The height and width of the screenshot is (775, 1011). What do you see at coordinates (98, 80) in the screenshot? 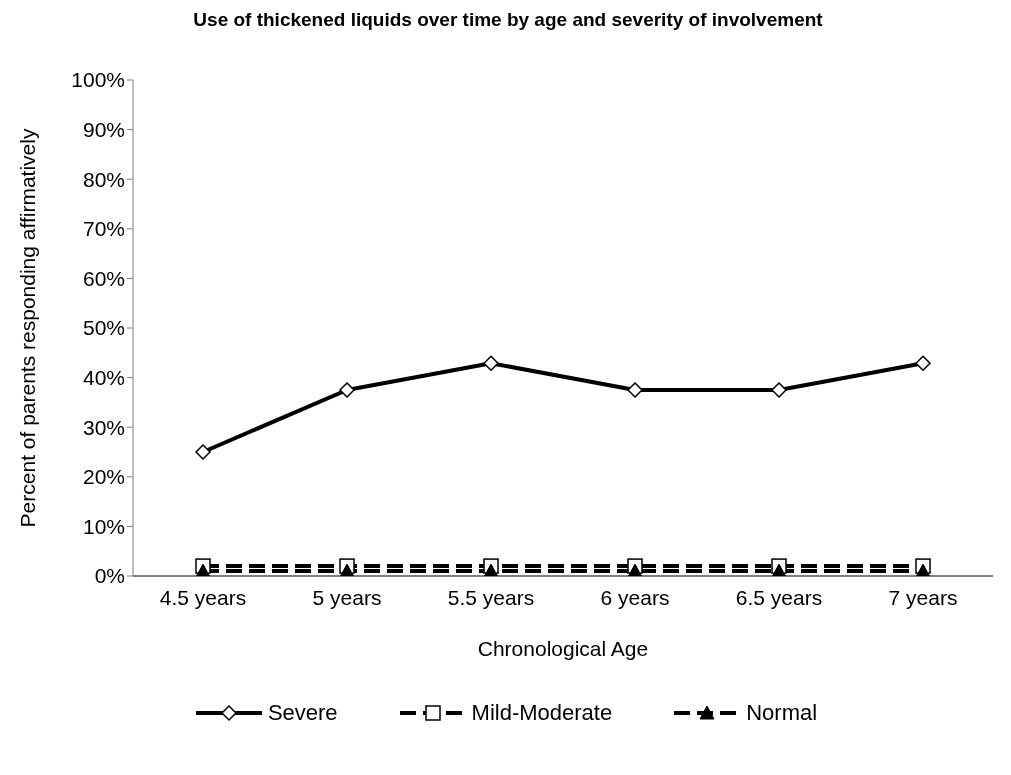
I see `y-tick-label: 100%` at bounding box center [98, 80].